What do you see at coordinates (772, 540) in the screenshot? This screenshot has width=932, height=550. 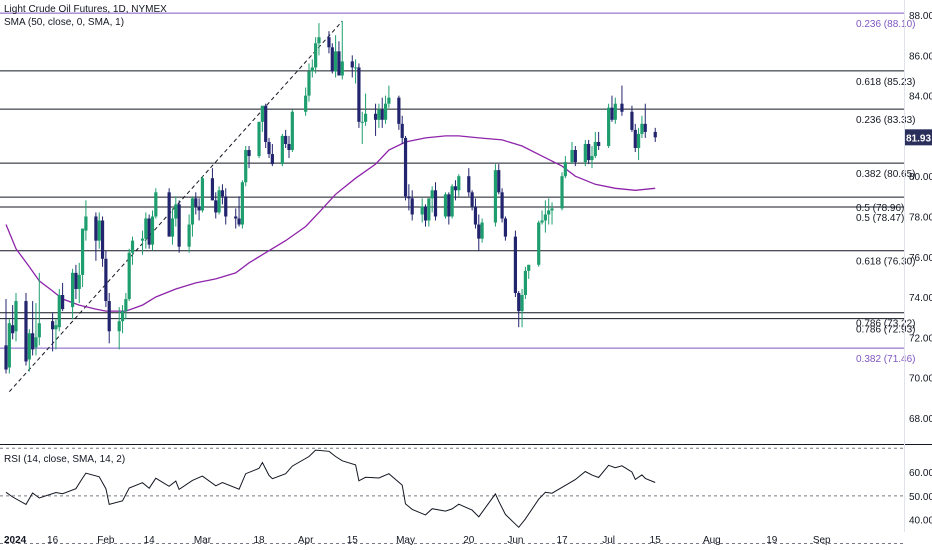 I see `time-tick-15: 19` at bounding box center [772, 540].